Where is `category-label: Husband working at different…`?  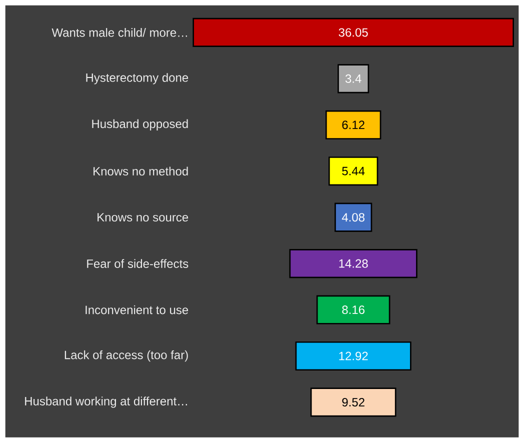
category-label: Husband working at different… is located at coordinates (106, 402).